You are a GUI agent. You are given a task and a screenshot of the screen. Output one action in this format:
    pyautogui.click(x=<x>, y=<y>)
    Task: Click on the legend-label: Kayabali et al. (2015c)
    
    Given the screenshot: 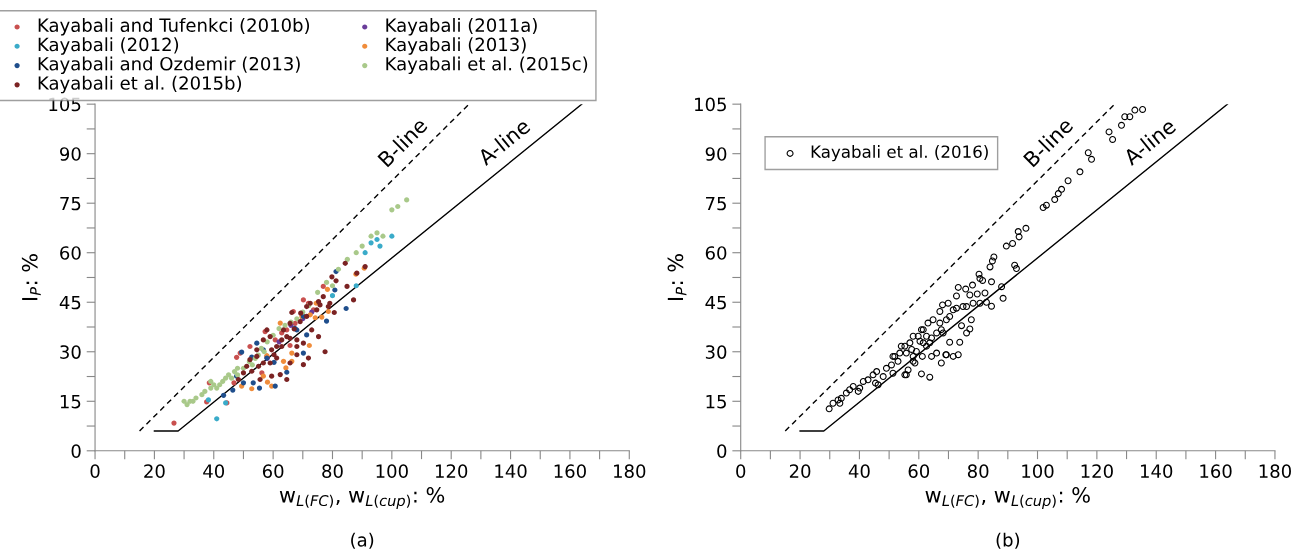 What is the action you would take?
    pyautogui.click(x=487, y=65)
    